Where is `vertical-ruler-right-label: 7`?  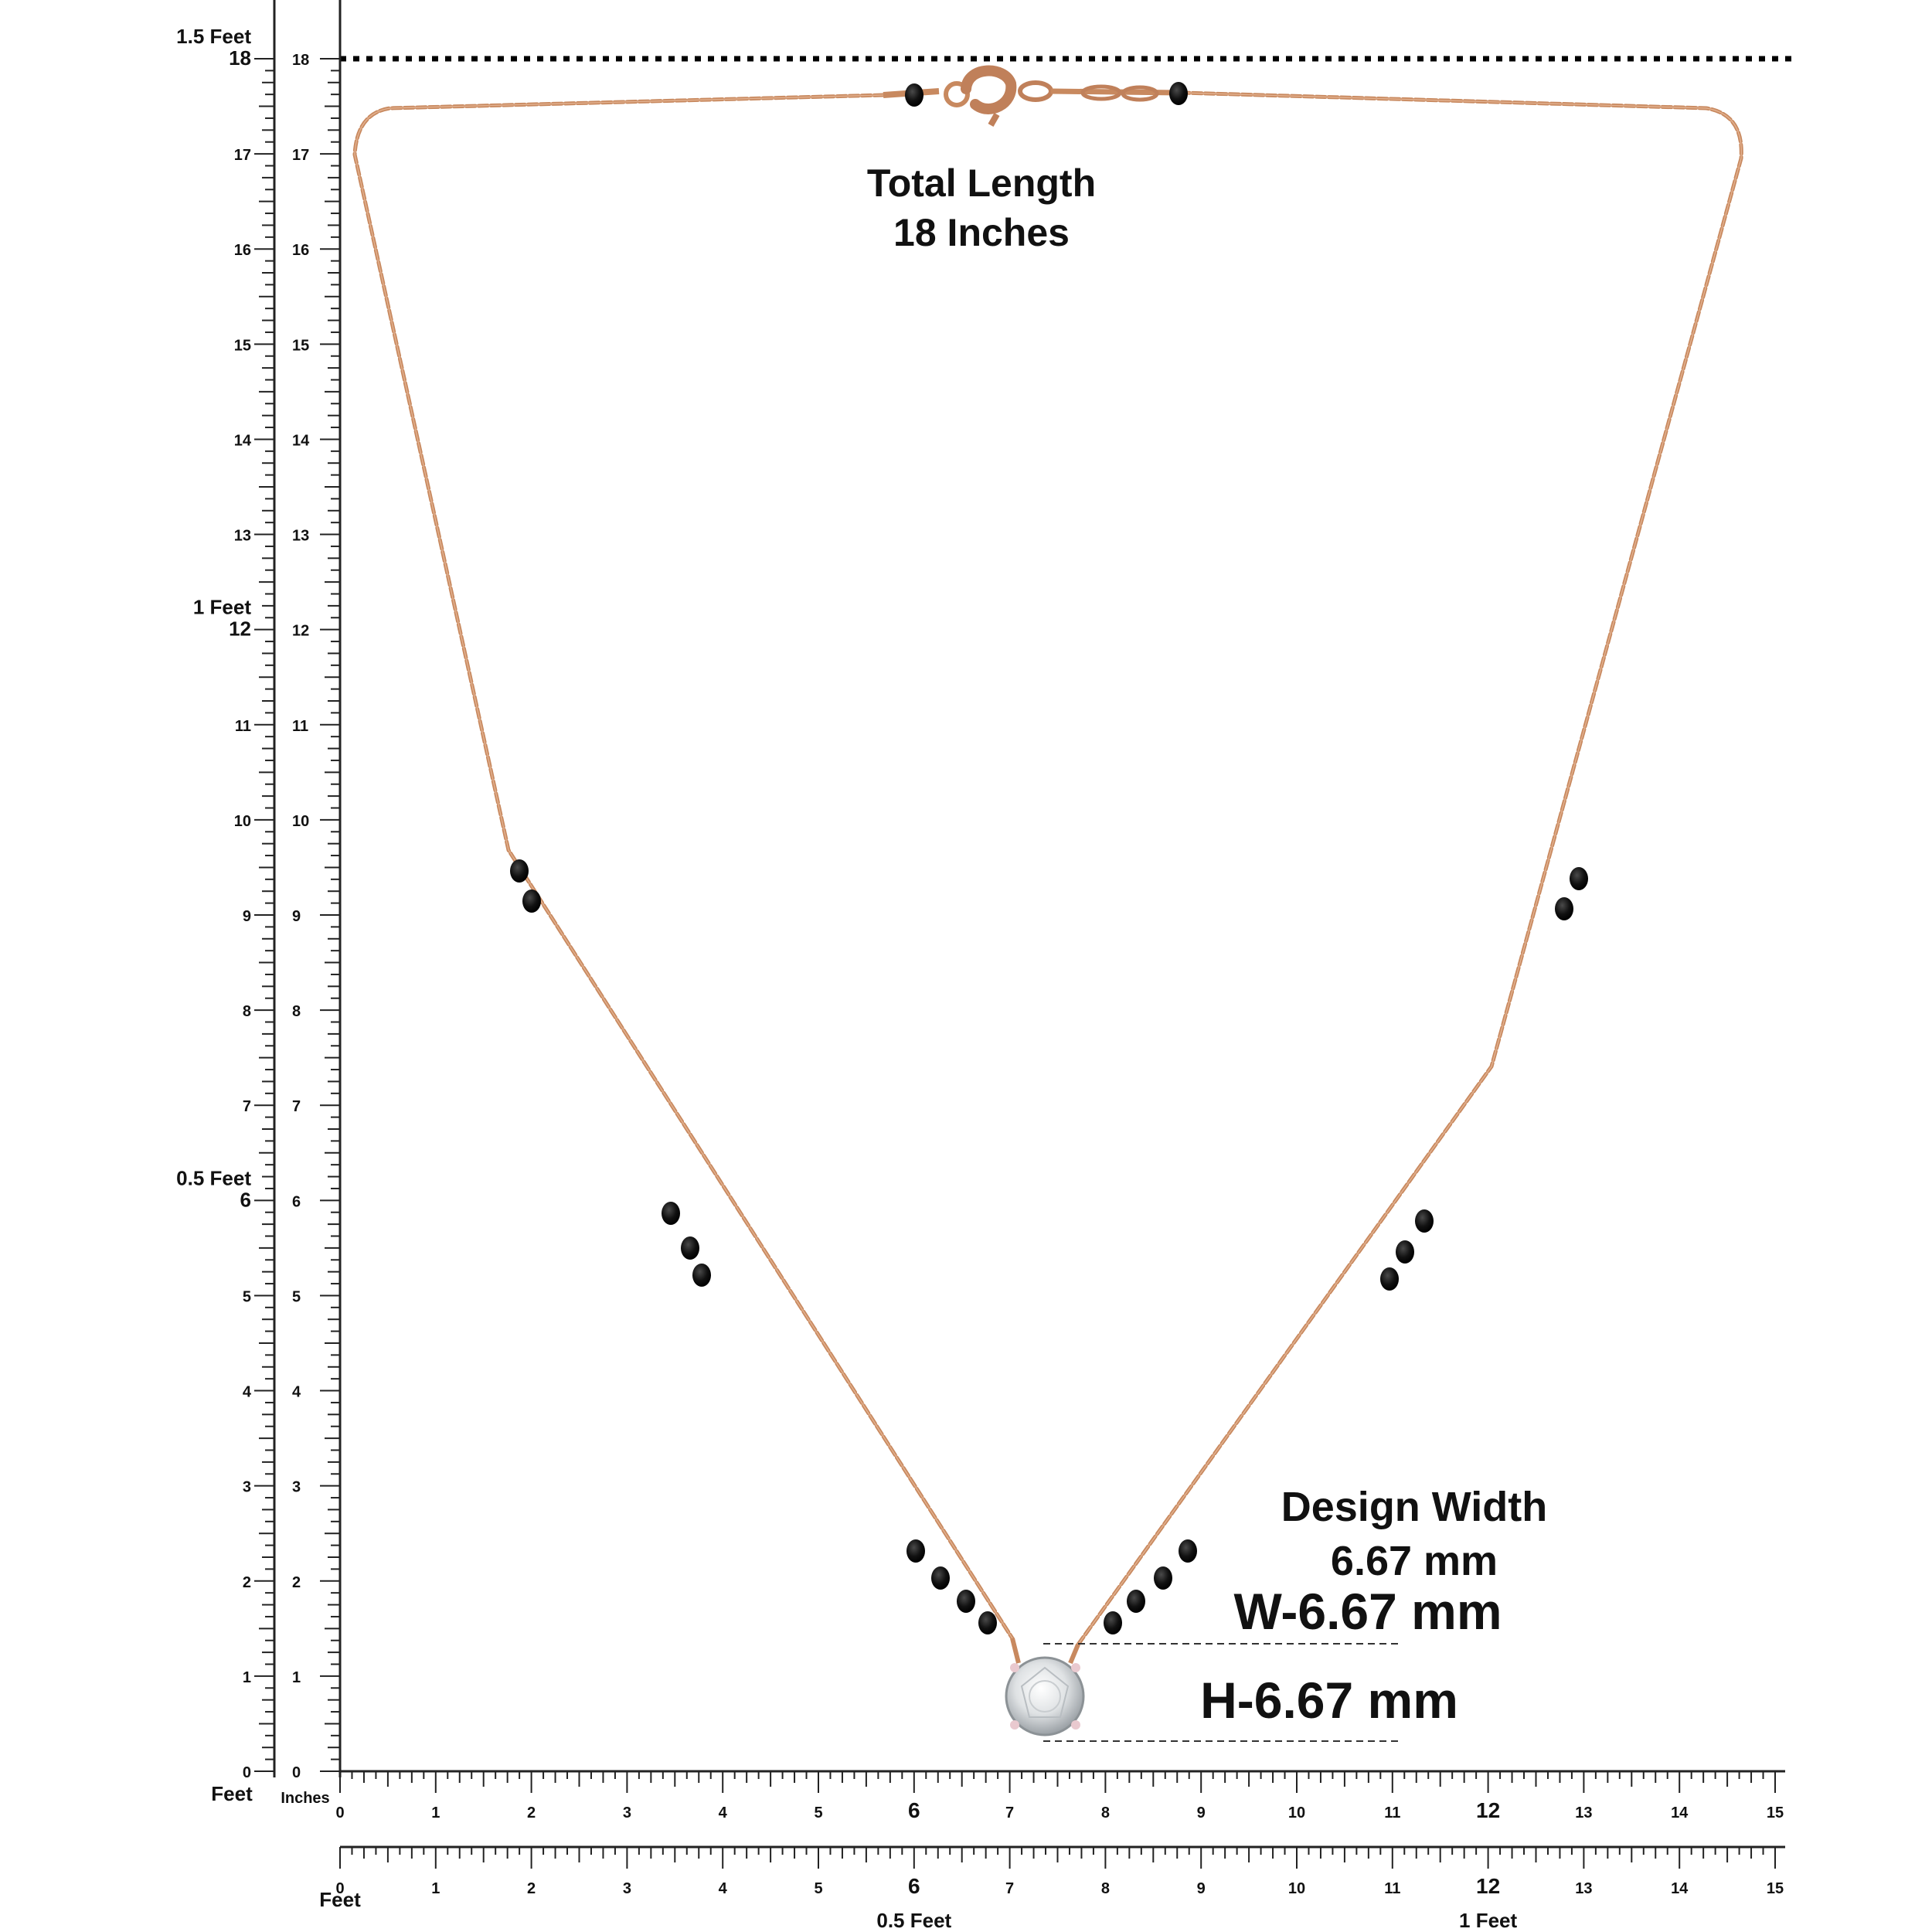 vertical-ruler-right-label: 7 is located at coordinates (296, 1106).